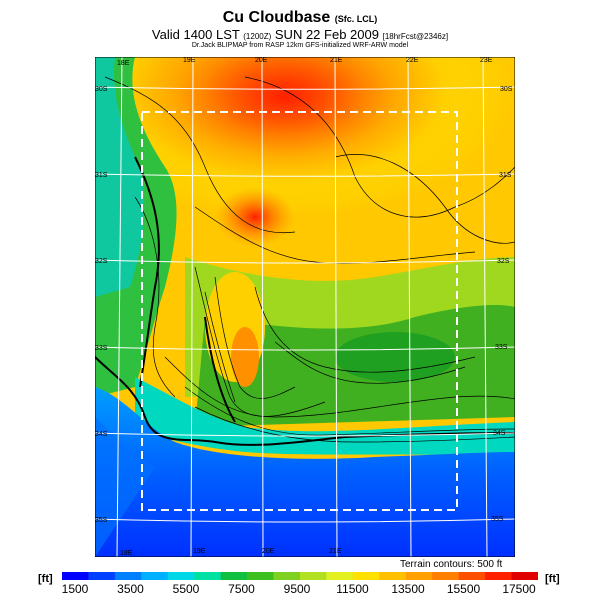  Describe the element at coordinates (126, 553) in the screenshot. I see `lon-label-bottom: 18E` at that location.